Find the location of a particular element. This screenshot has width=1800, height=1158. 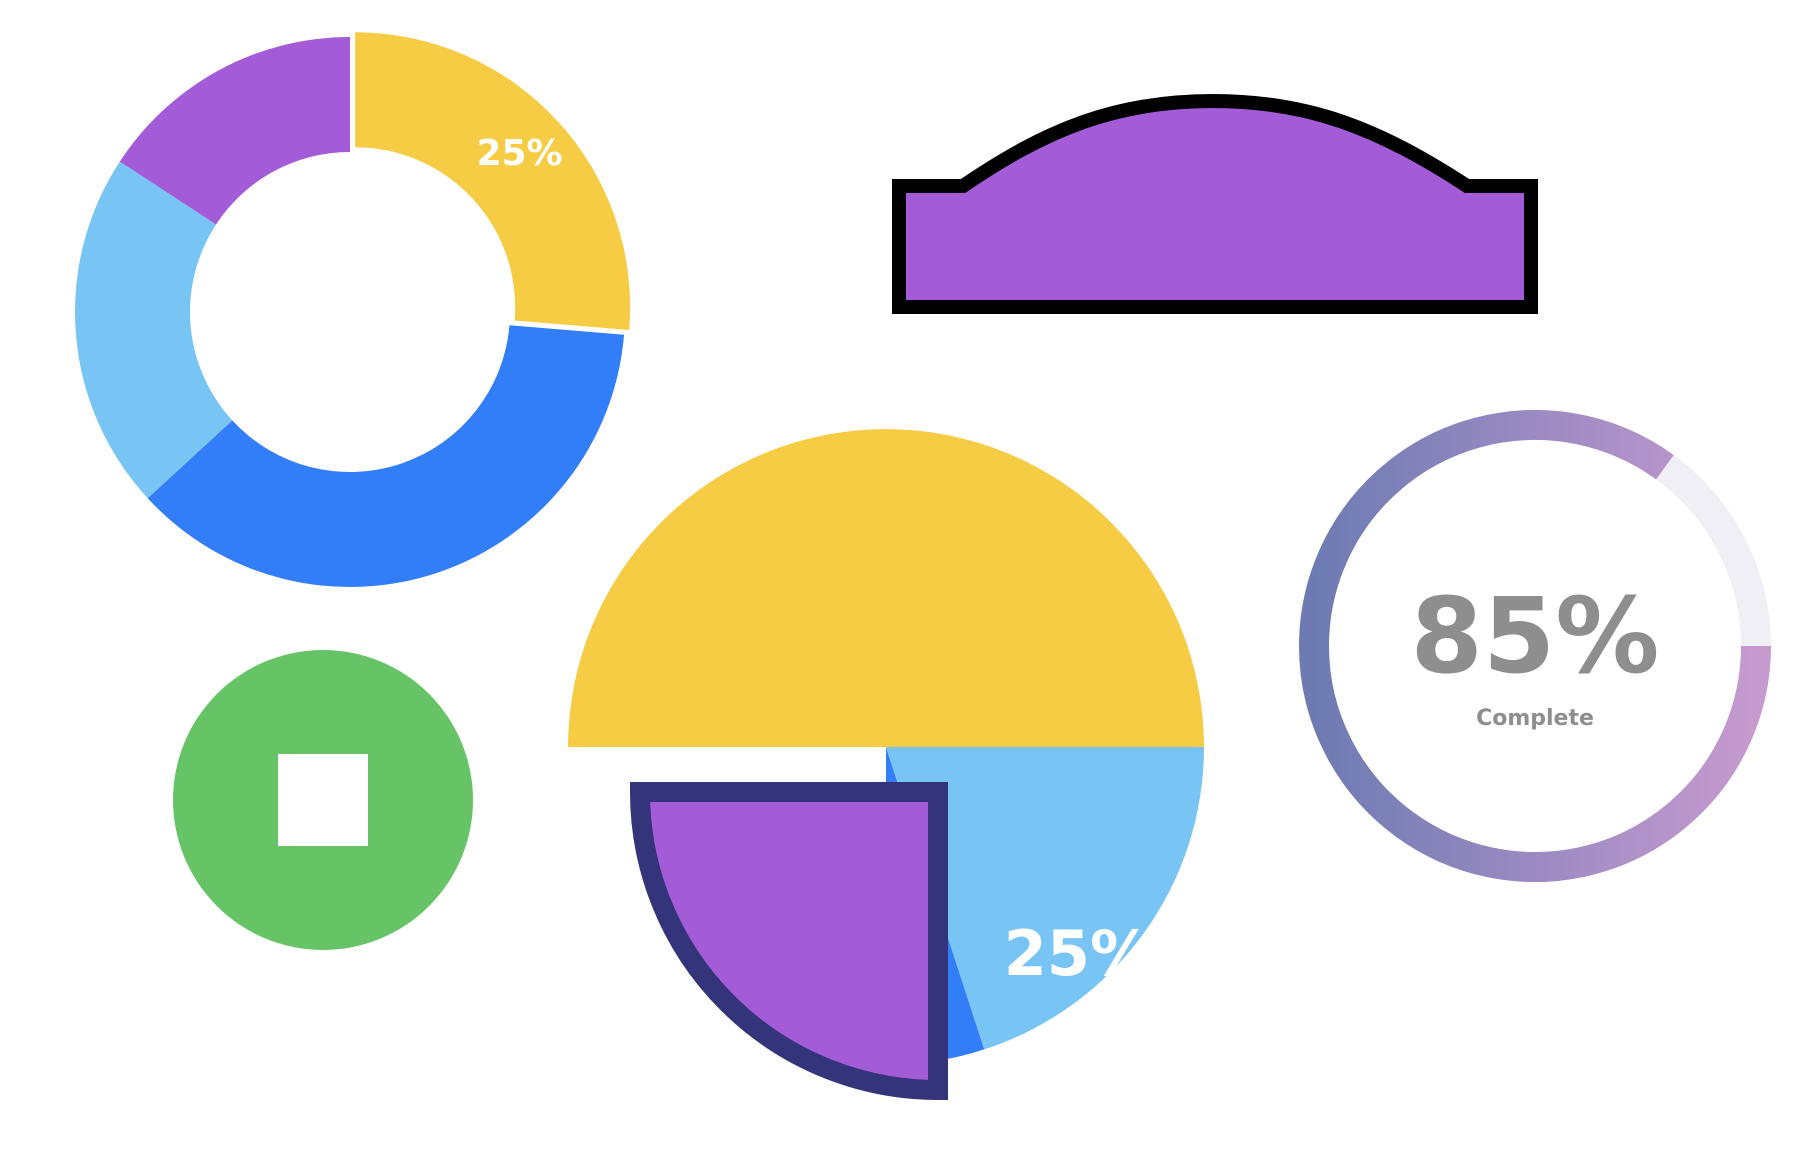

arch-banner-path is located at coordinates (1215, 203).